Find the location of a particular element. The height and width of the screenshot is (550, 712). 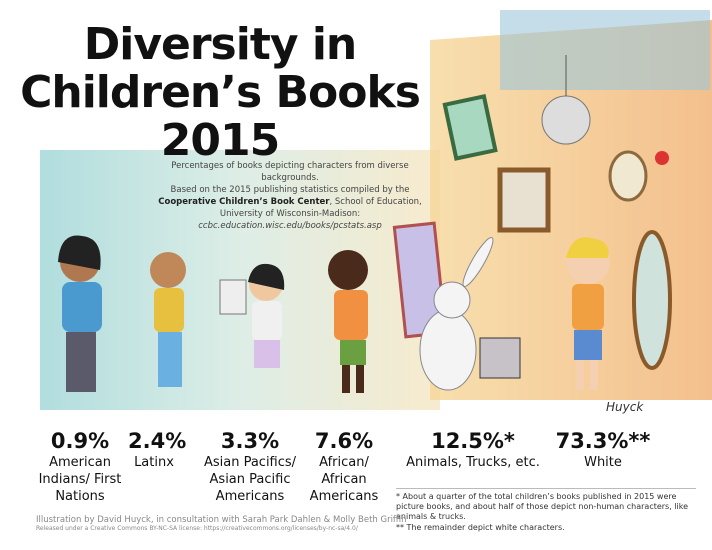

stat: 7.6% African/ African Americans is located at coordinates (344, 466).